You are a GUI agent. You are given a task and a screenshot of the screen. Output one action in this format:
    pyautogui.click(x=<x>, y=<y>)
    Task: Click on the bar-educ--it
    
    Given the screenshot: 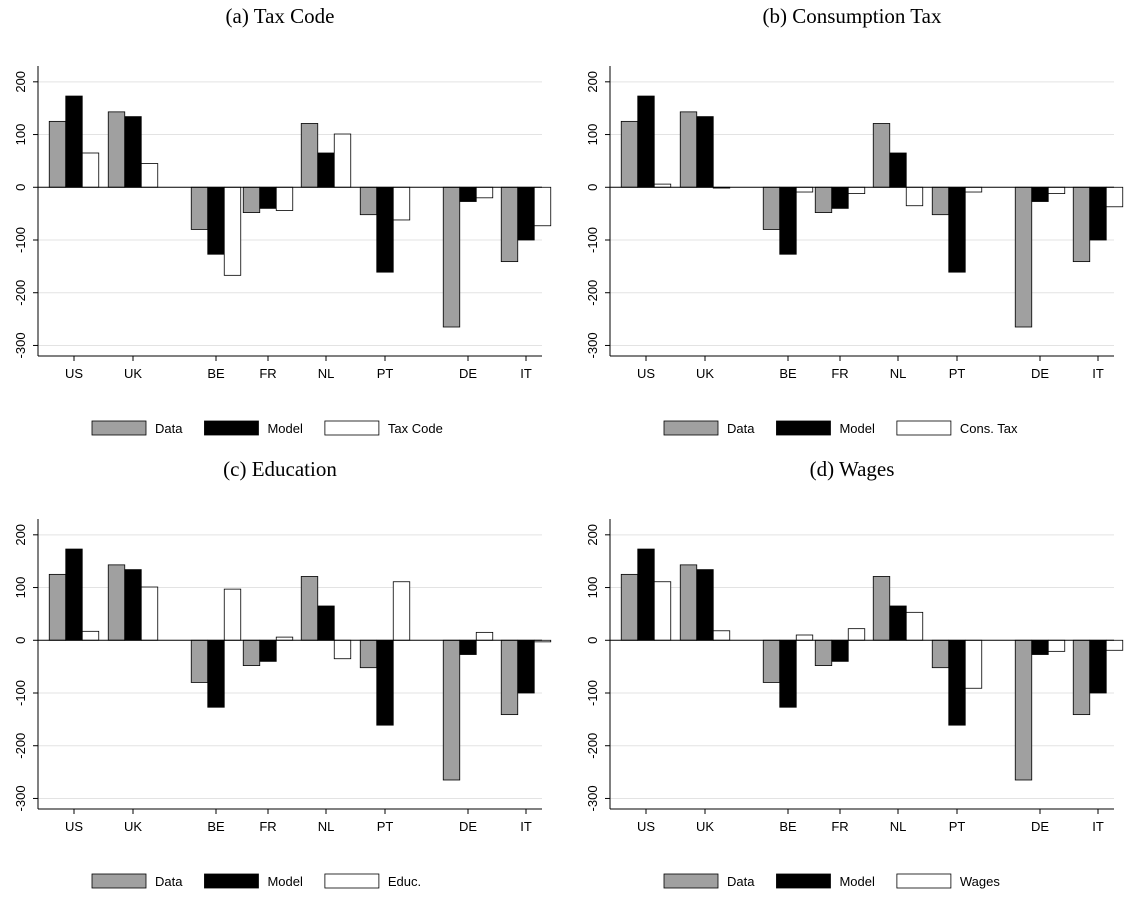 What is the action you would take?
    pyautogui.click(x=542, y=641)
    